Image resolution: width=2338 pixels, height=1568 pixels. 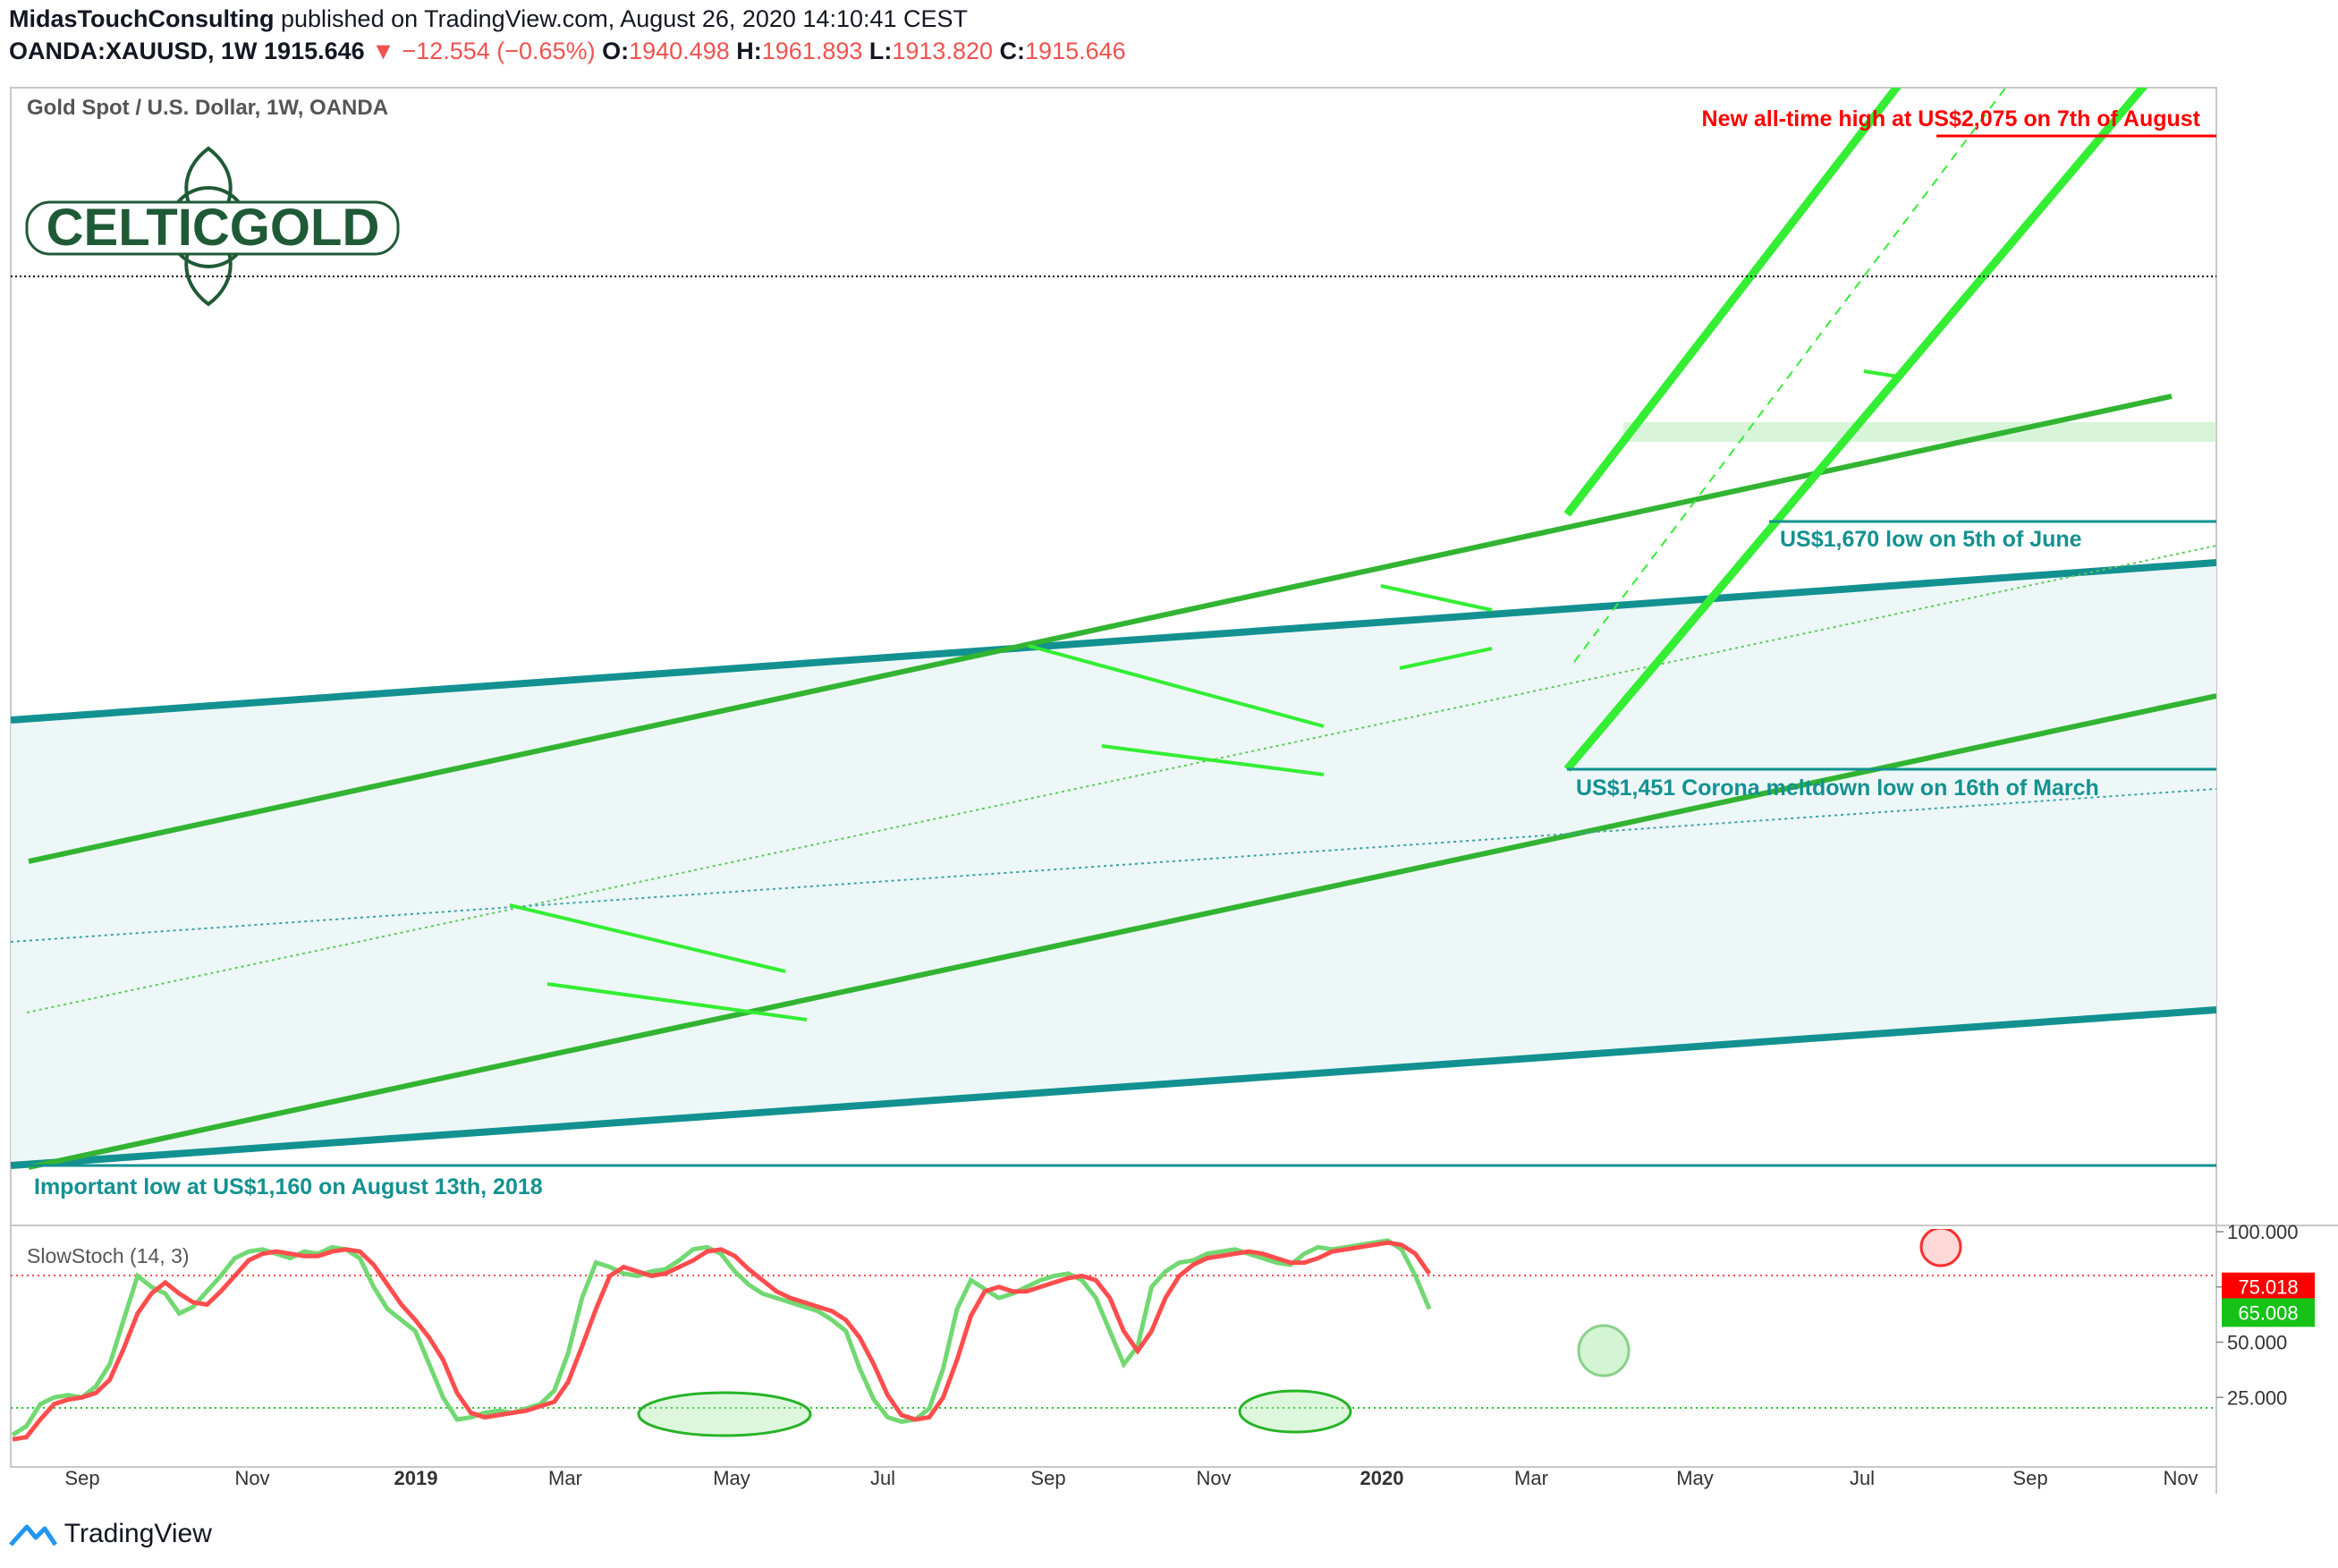 I want to click on legend-title: Gold Spot / U.S. Dollar, 1W, OANDA, so click(x=208, y=108).